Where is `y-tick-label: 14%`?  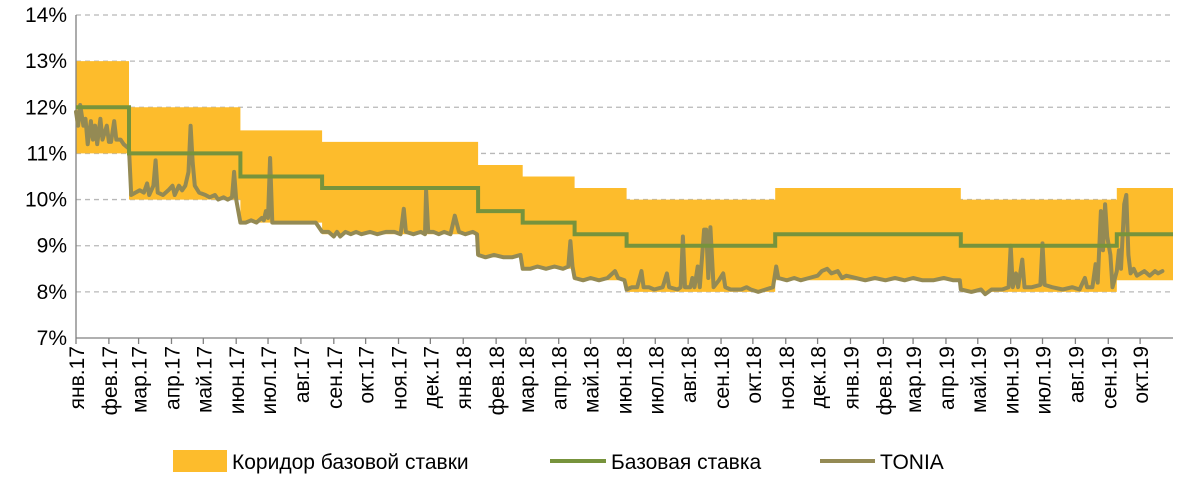
y-tick-label: 14% is located at coordinates (46, 15).